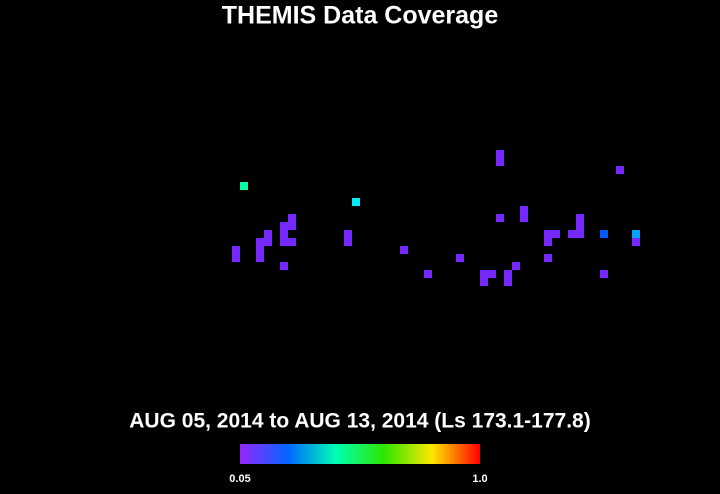  Describe the element at coordinates (479, 479) in the screenshot. I see `colorbar-max-label: 1.0` at that location.